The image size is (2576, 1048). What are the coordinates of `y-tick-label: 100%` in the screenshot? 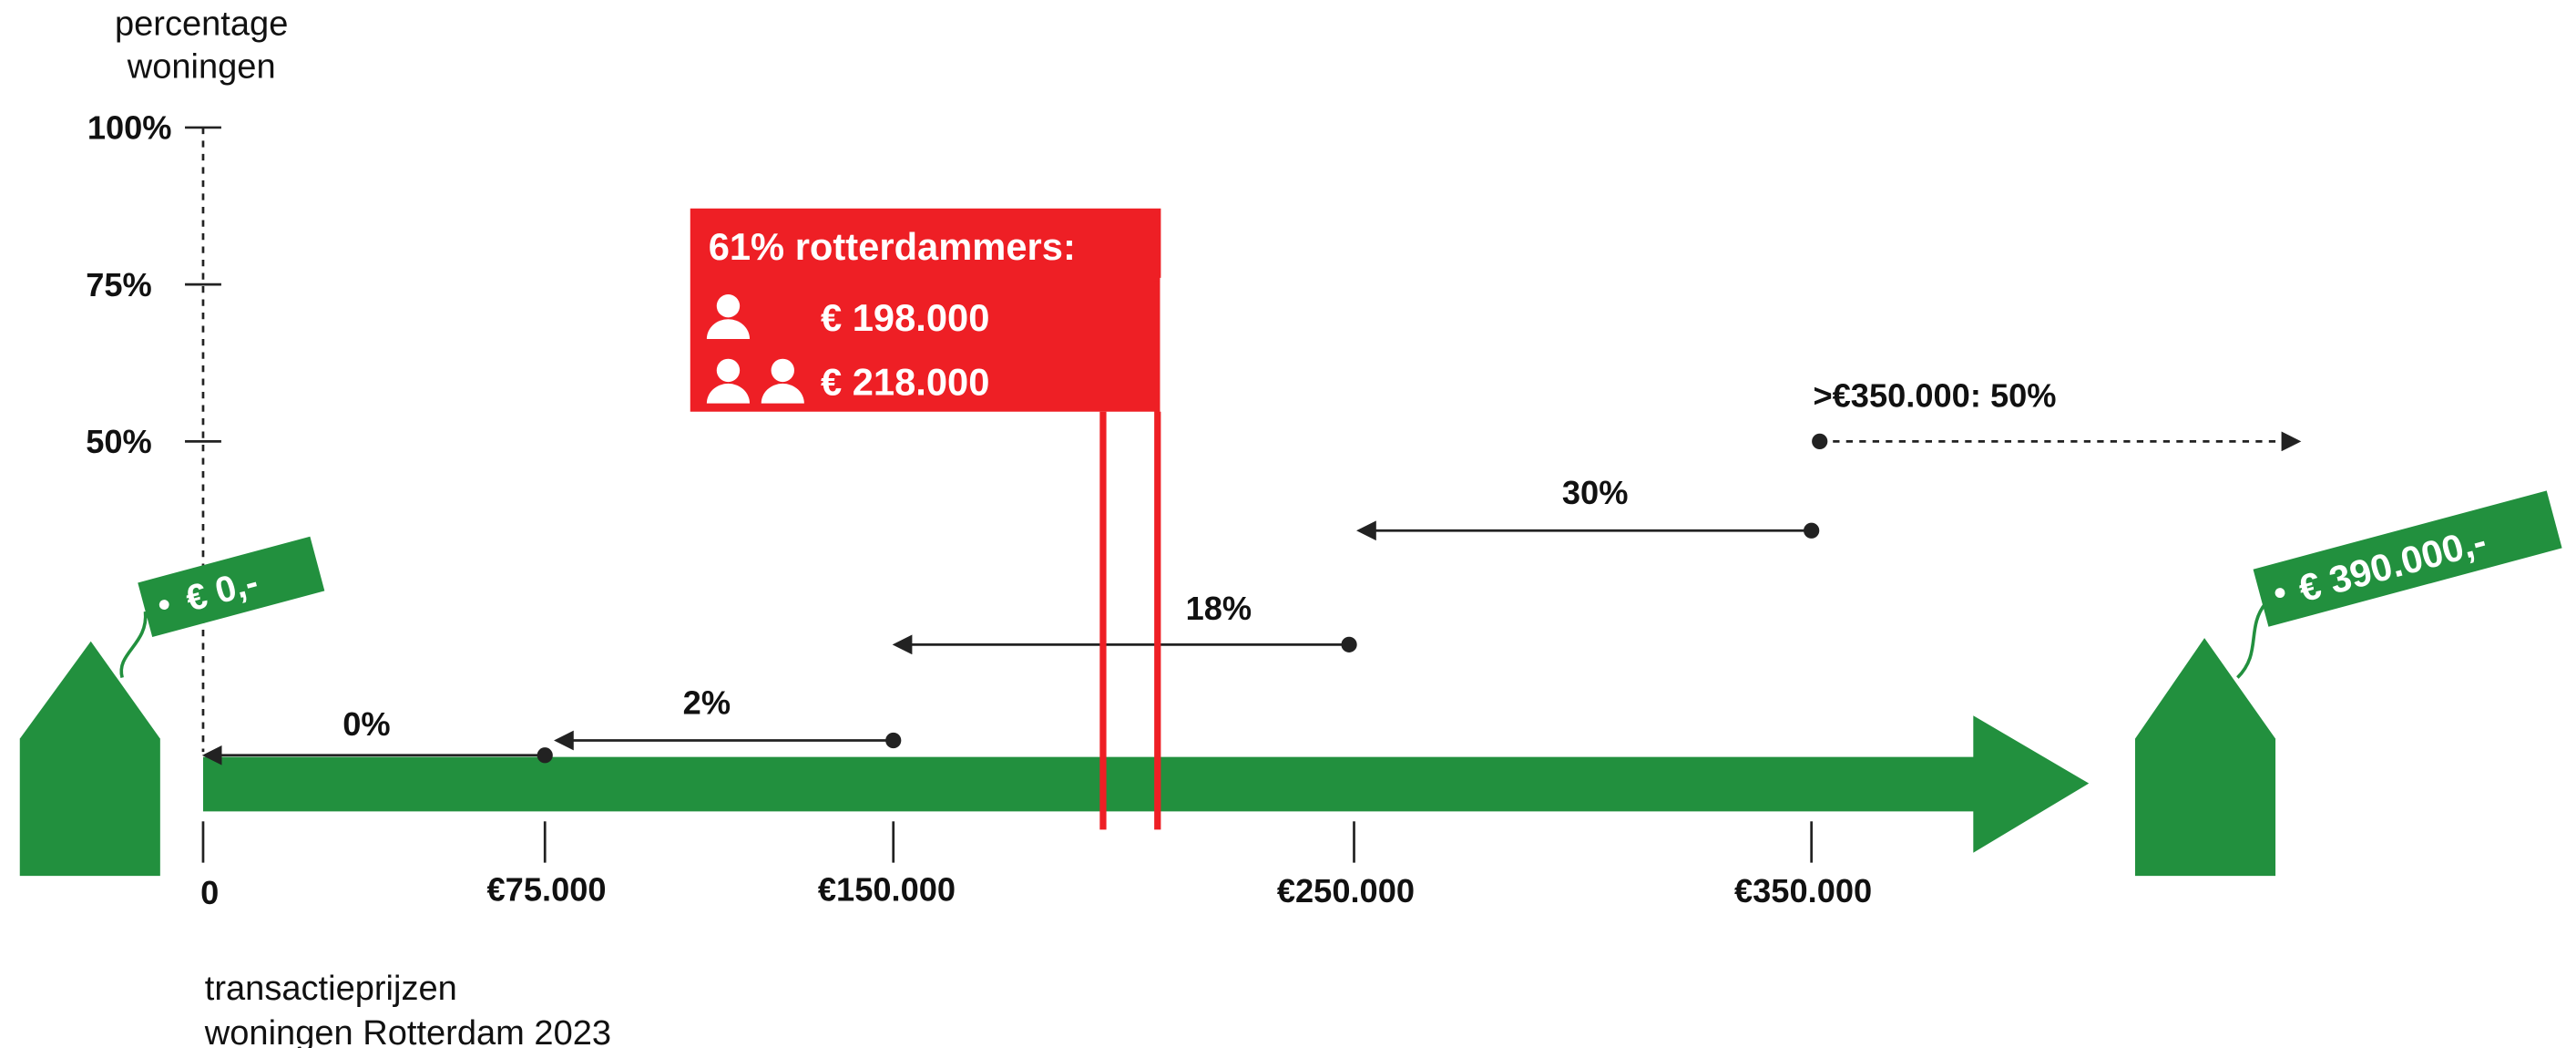 It's located at (129, 128).